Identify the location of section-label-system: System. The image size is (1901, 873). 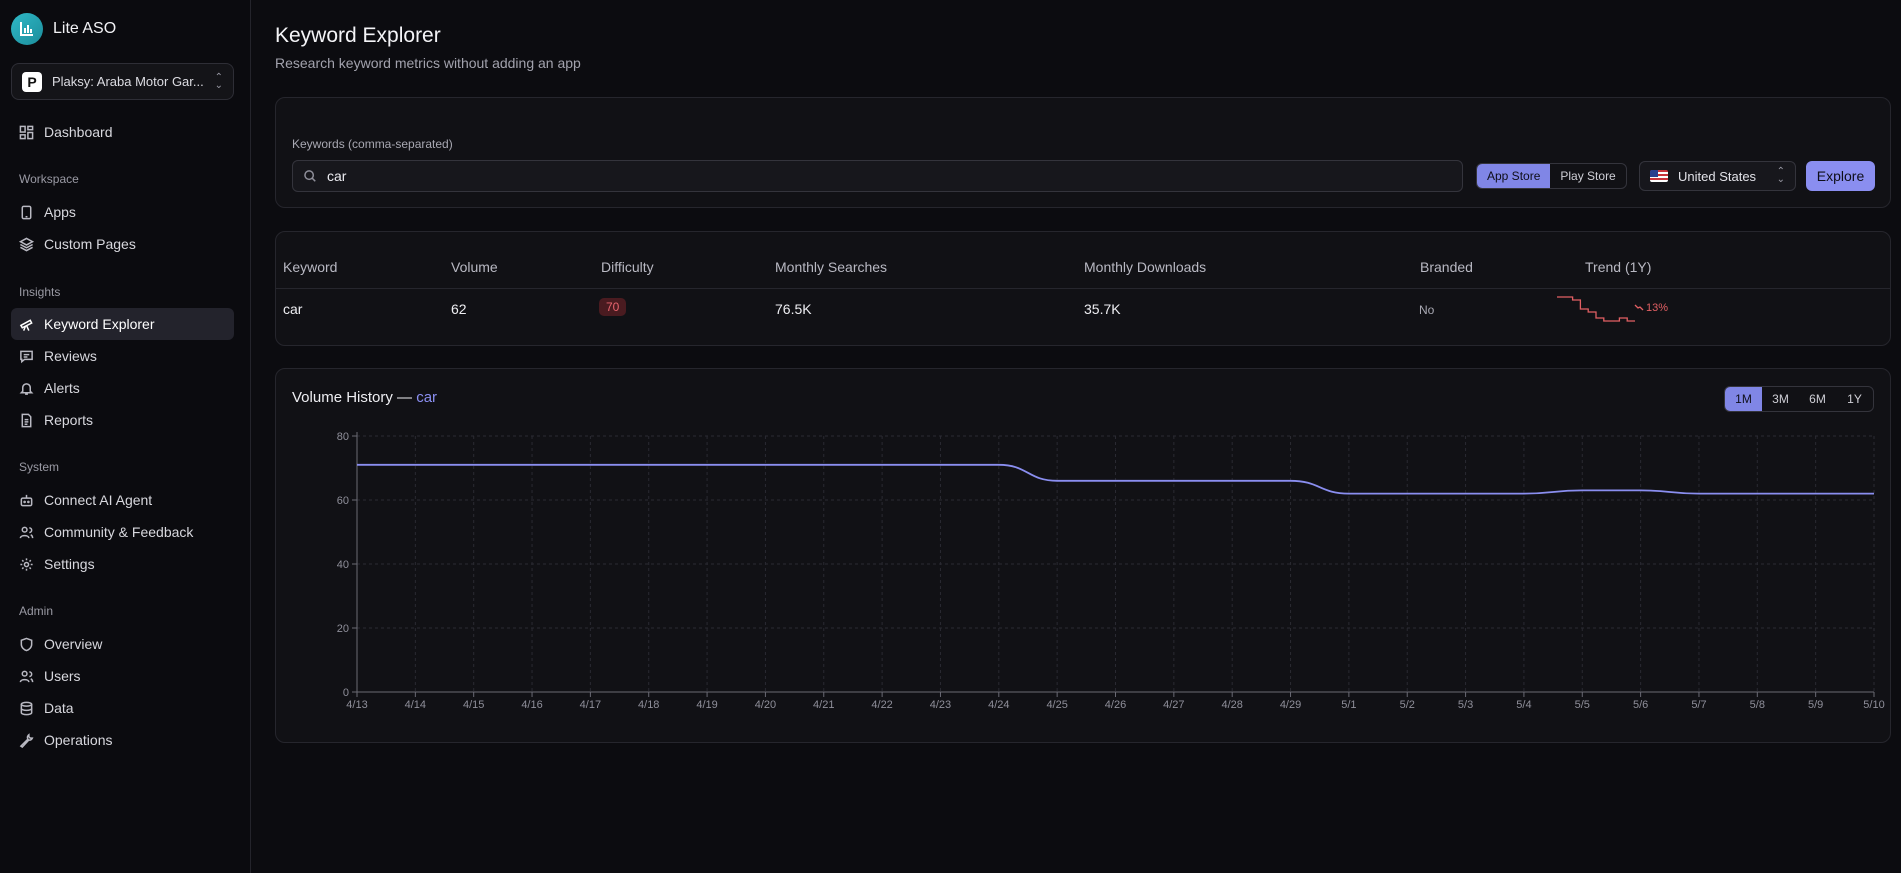
(39, 467).